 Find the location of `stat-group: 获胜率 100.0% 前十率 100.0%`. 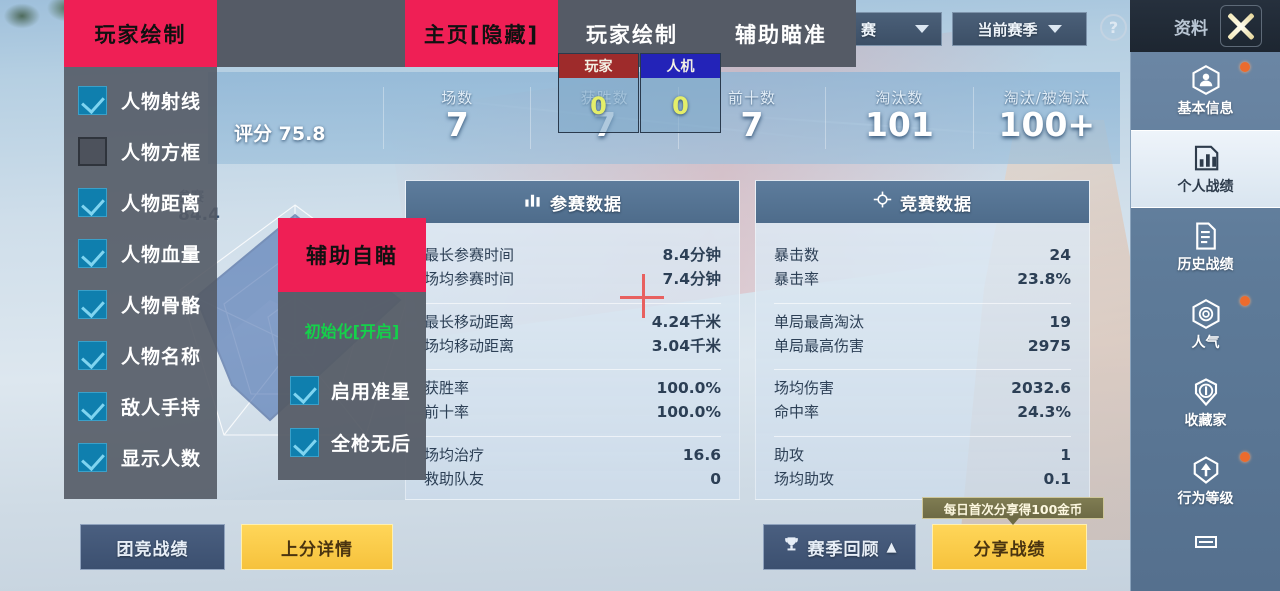

stat-group: 获胜率 100.0% 前十率 100.0% is located at coordinates (572, 403).